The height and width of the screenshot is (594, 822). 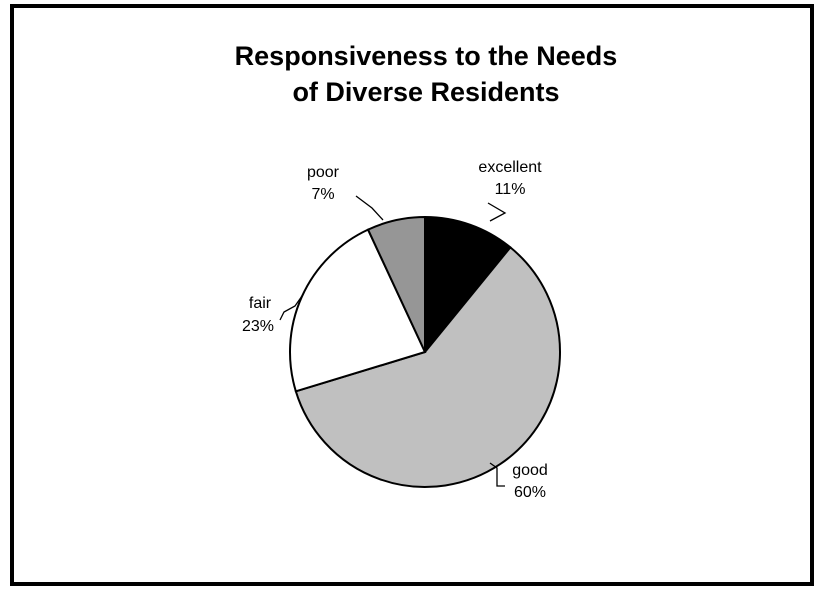 What do you see at coordinates (260, 303) in the screenshot?
I see `slice-label-fair: fair` at bounding box center [260, 303].